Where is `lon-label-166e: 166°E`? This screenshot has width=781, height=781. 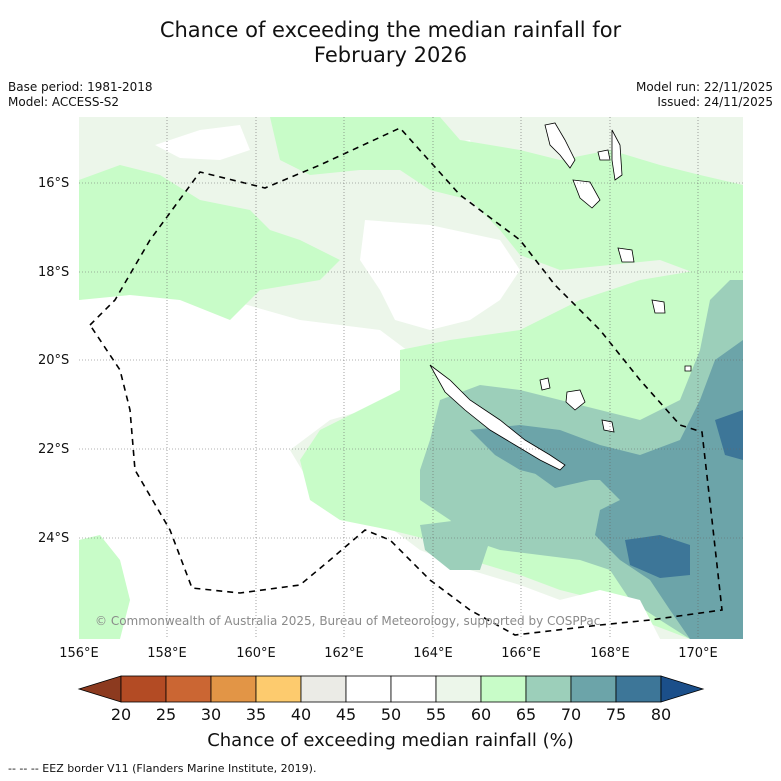 lon-label-166e: 166°E is located at coordinates (521, 653).